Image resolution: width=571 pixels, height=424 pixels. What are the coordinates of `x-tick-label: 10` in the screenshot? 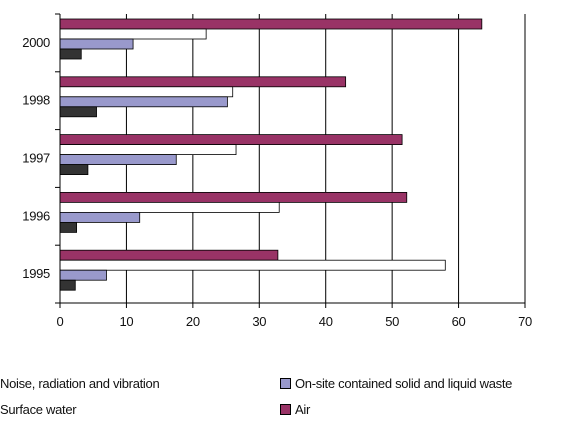 It's located at (126, 321).